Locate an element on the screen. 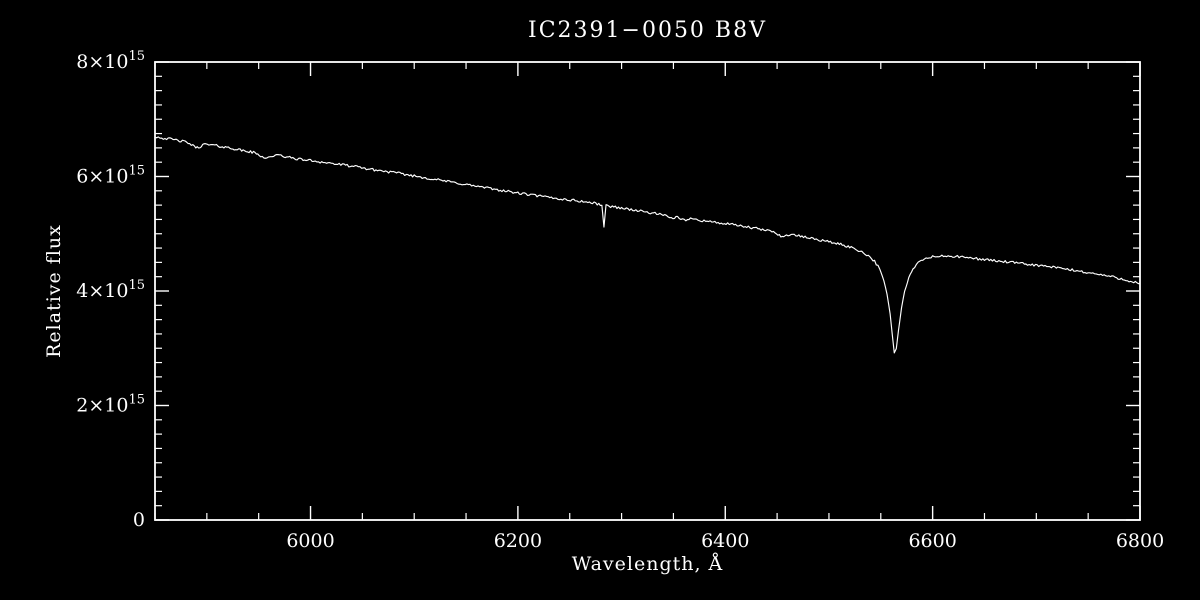 Image resolution: width=1200 pixels, height=600 pixels. svg-text: 6000 is located at coordinates (310, 541).